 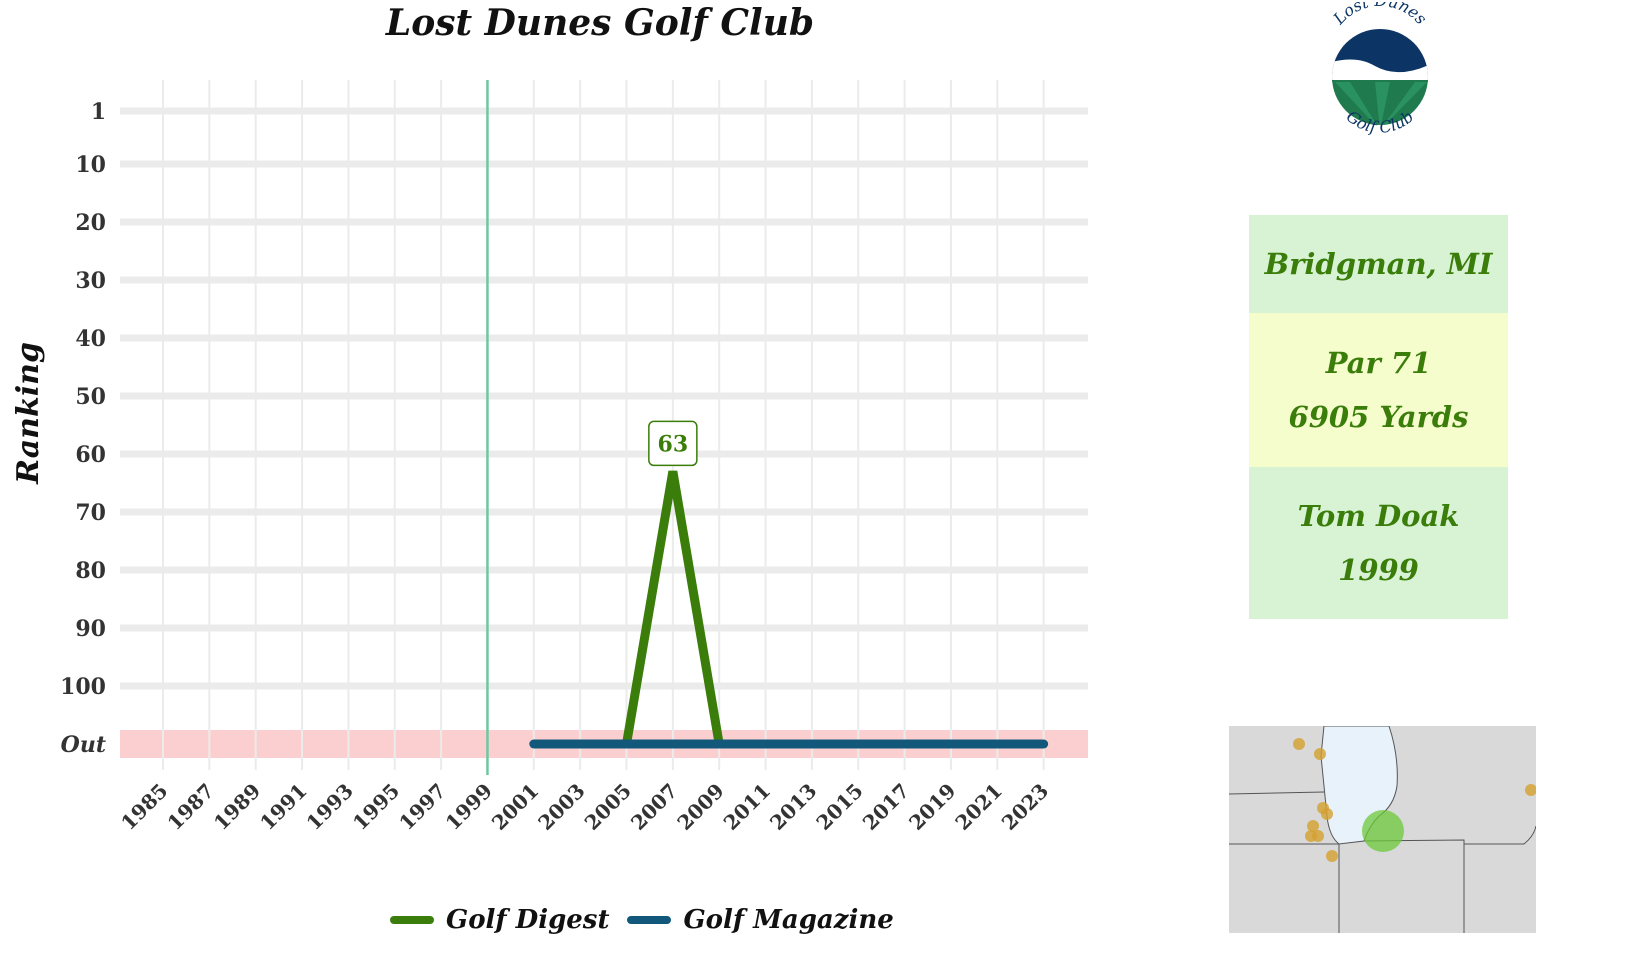 I want to click on legend-item-golf-magazine: Golf Magazine, so click(x=760, y=920).